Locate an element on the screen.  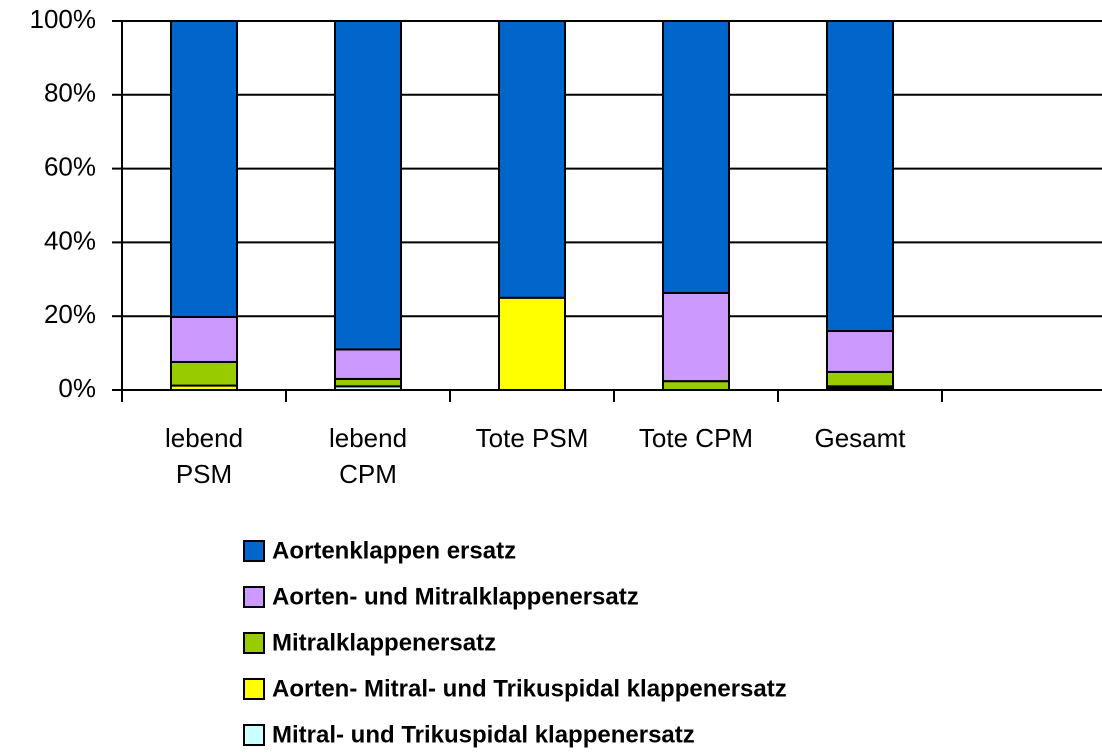
y-tick-label: 80% is located at coordinates (70, 93).